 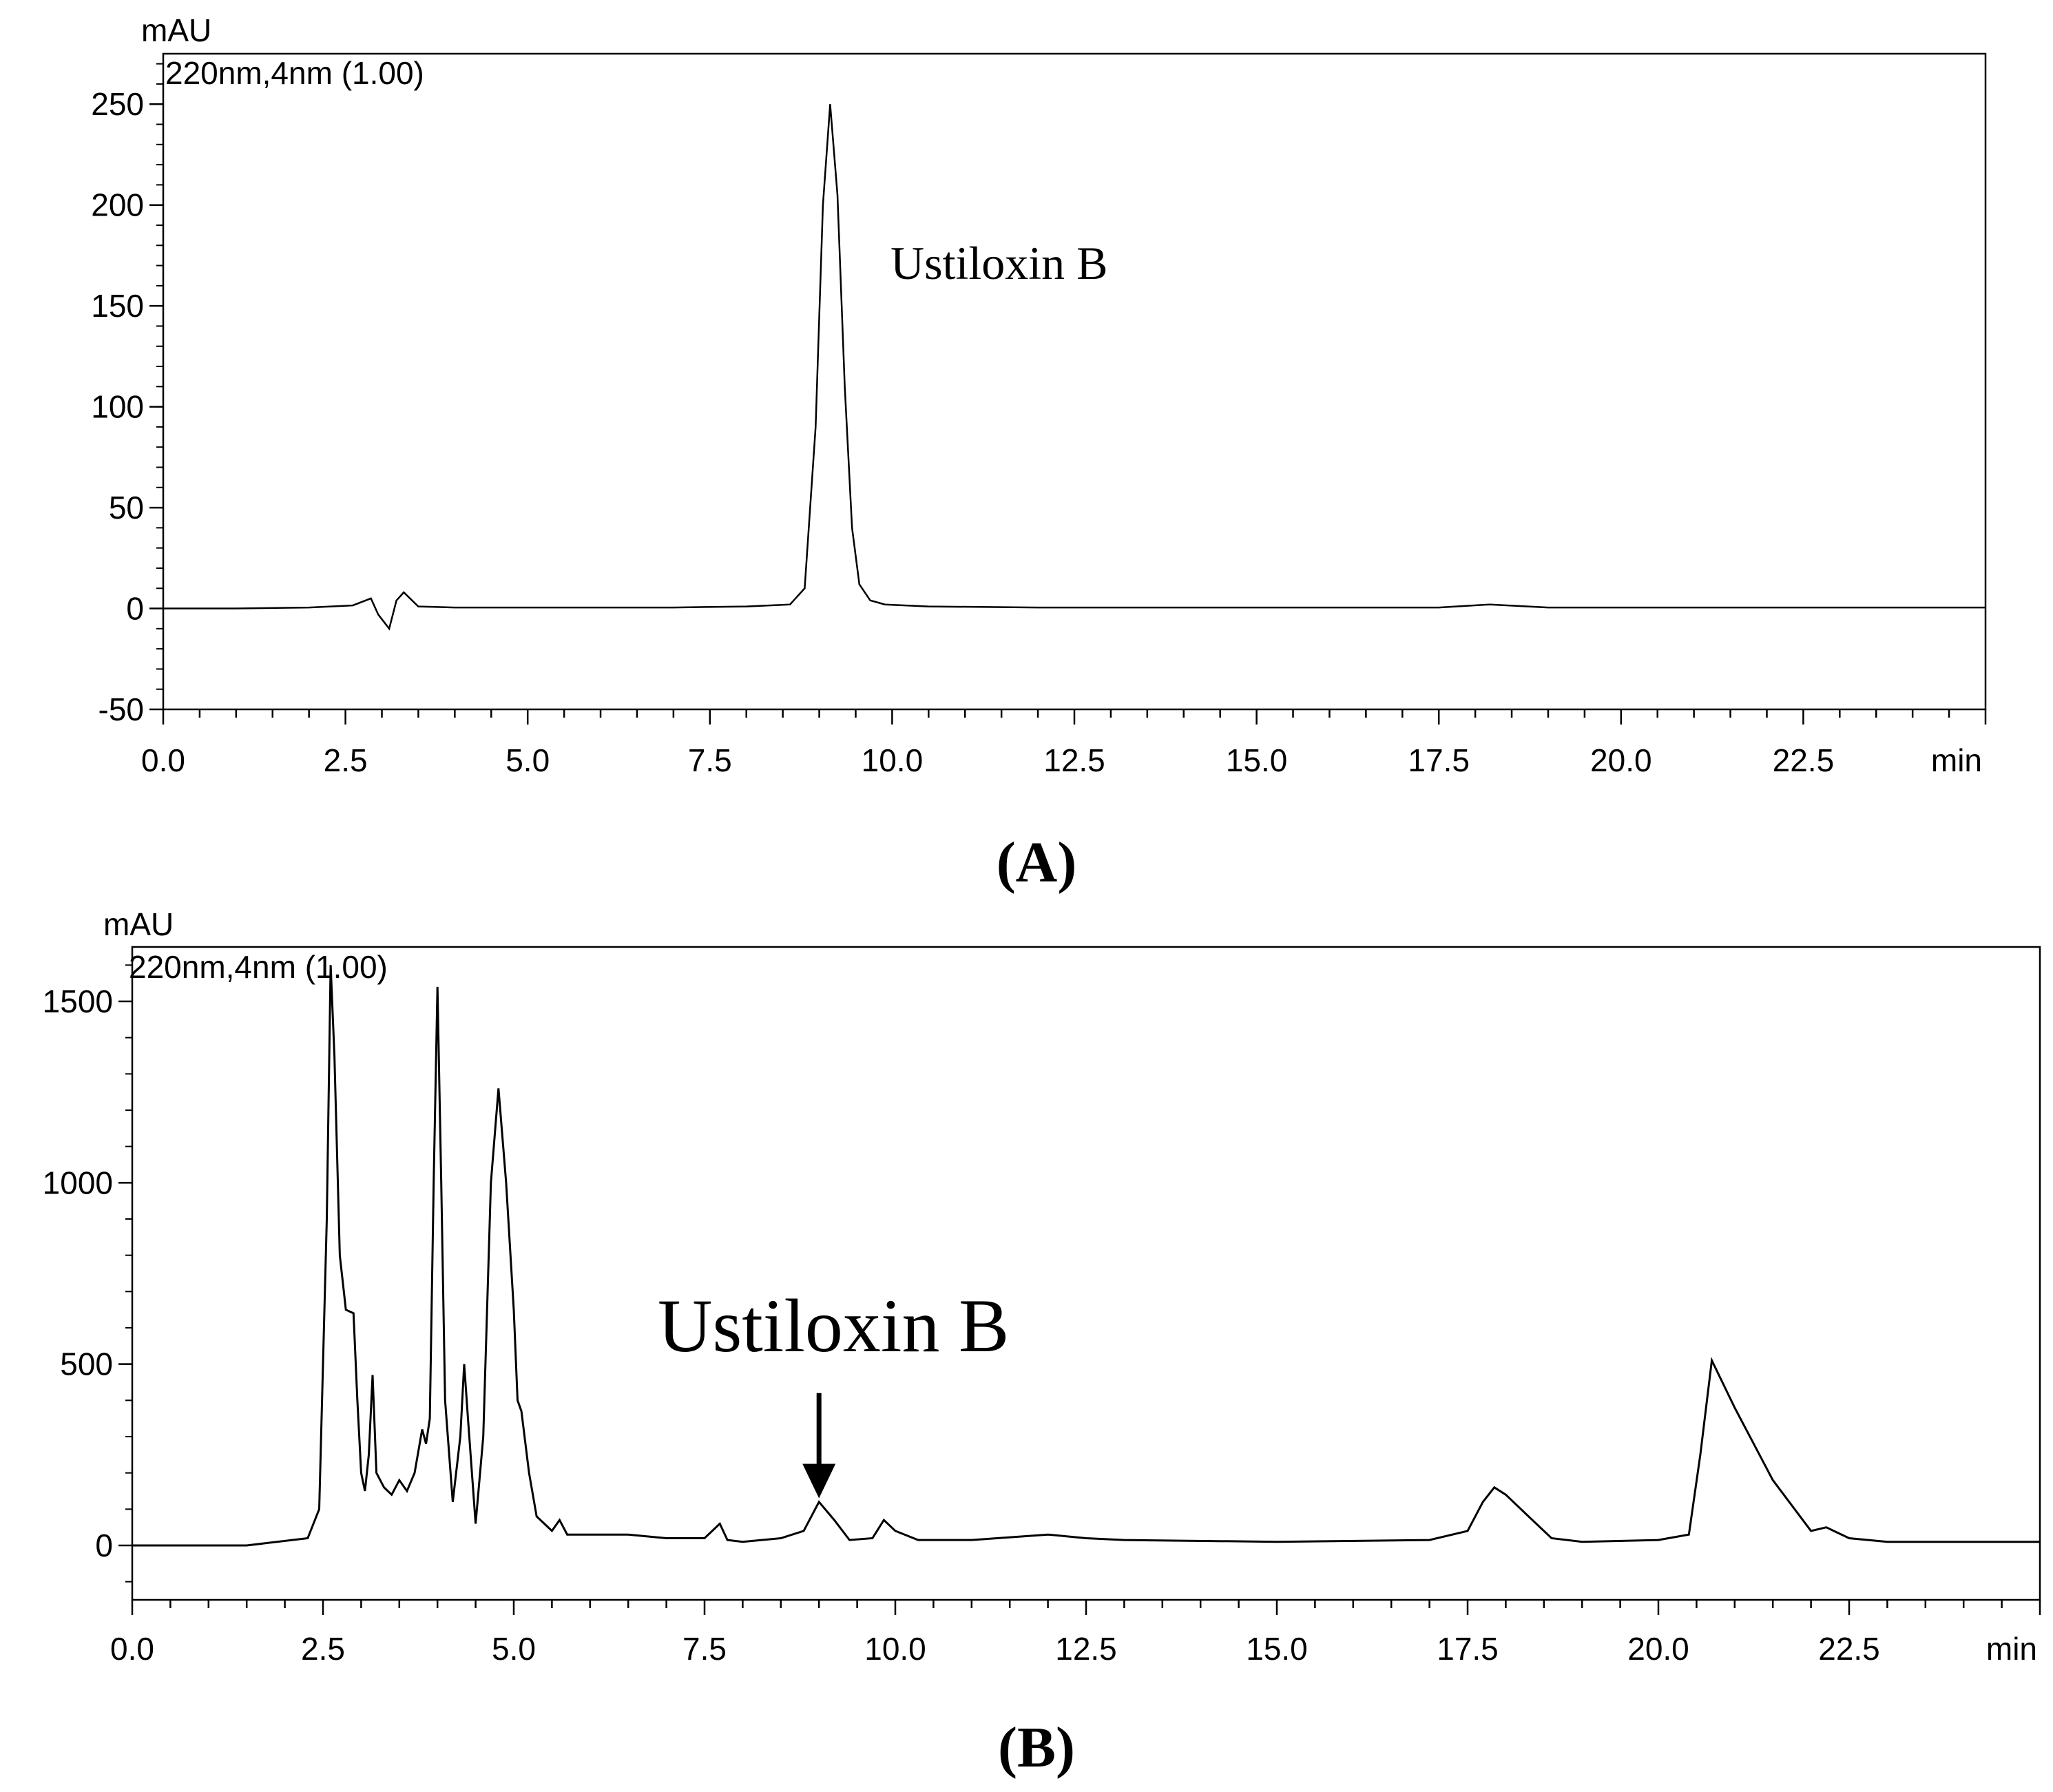 What do you see at coordinates (117, 306) in the screenshot?
I see `y-tick-label: 150` at bounding box center [117, 306].